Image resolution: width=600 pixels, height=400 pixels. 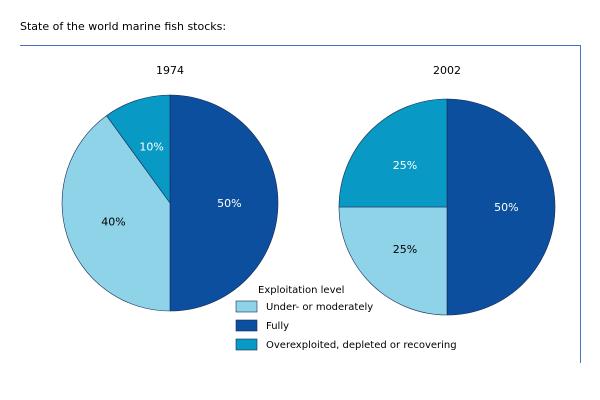 What do you see at coordinates (580, 204) in the screenshot?
I see `frame-right-border` at bounding box center [580, 204].